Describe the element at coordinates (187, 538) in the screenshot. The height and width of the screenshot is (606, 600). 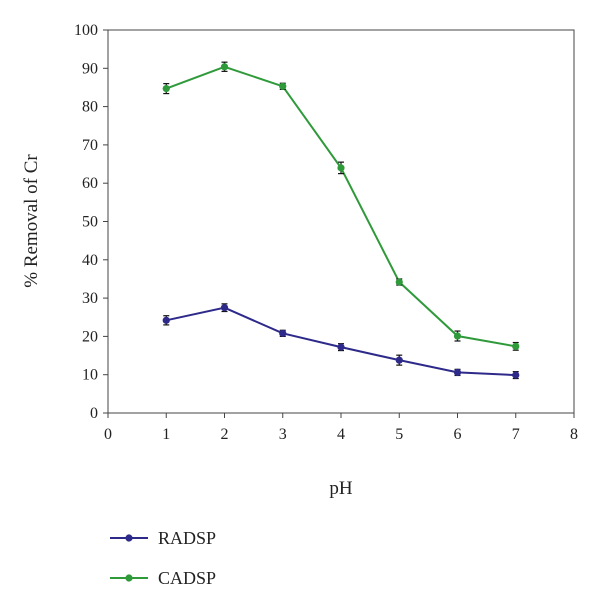
I see `legend-label: RADSP` at that location.